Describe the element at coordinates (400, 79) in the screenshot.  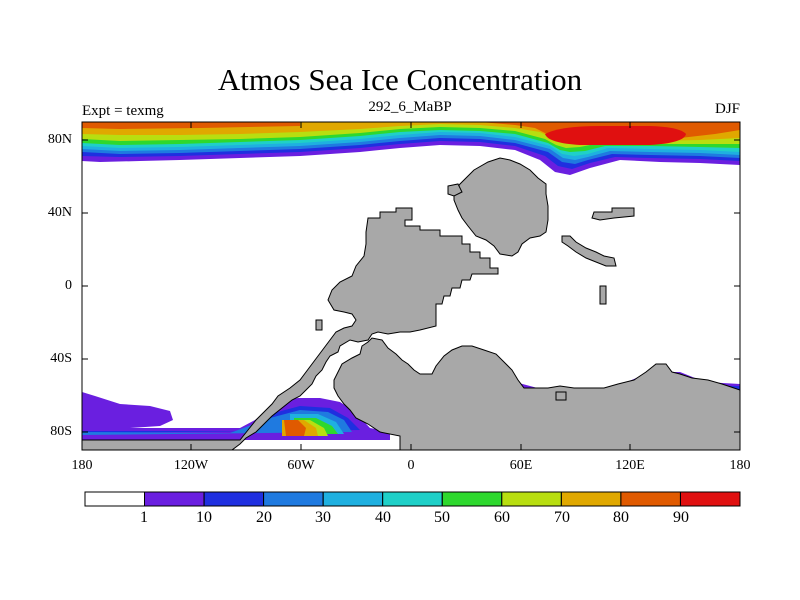
I see `map-title: Atmos Sea Ice Concentration` at that location.